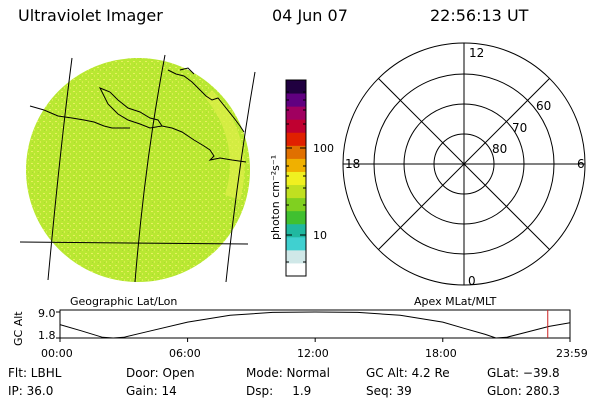  Describe the element at coordinates (123, 301) in the screenshot. I see `geo-panel-caption: Geographic Lat/Lon` at that location.